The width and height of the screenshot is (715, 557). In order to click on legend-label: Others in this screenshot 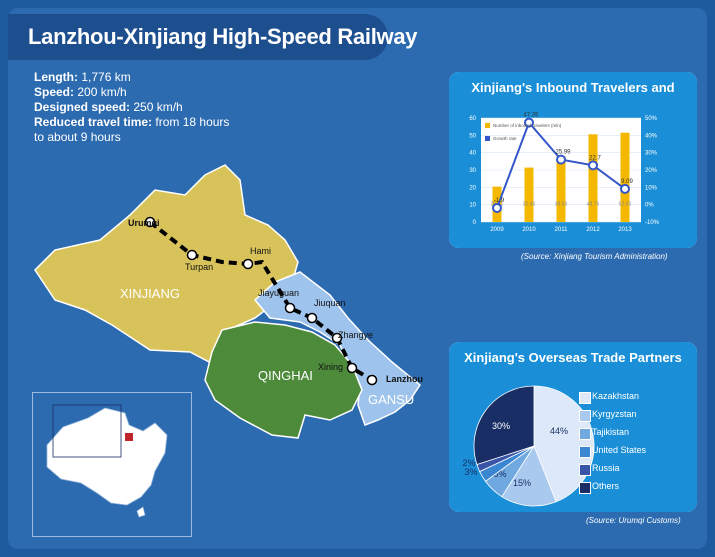, I will do `click(606, 486)`.